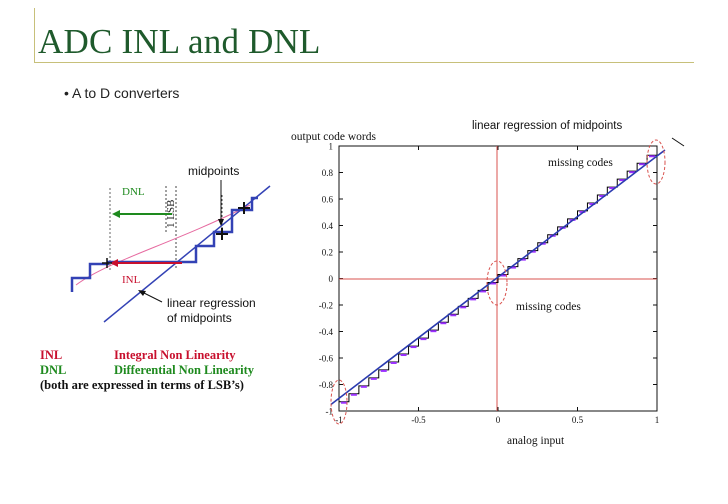  What do you see at coordinates (678, 142) in the screenshot?
I see `regression-annotation-pointer` at bounding box center [678, 142].